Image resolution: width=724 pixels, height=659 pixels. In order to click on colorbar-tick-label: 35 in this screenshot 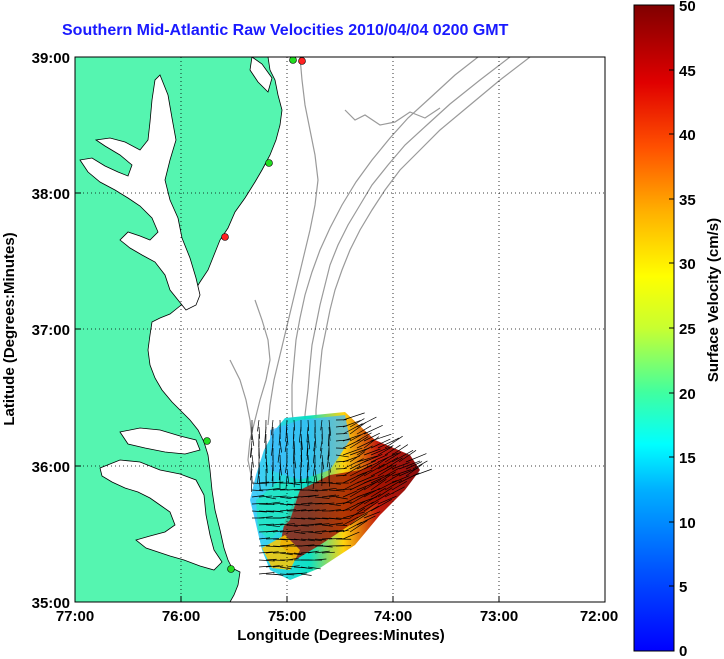, I will do `click(687, 200)`.